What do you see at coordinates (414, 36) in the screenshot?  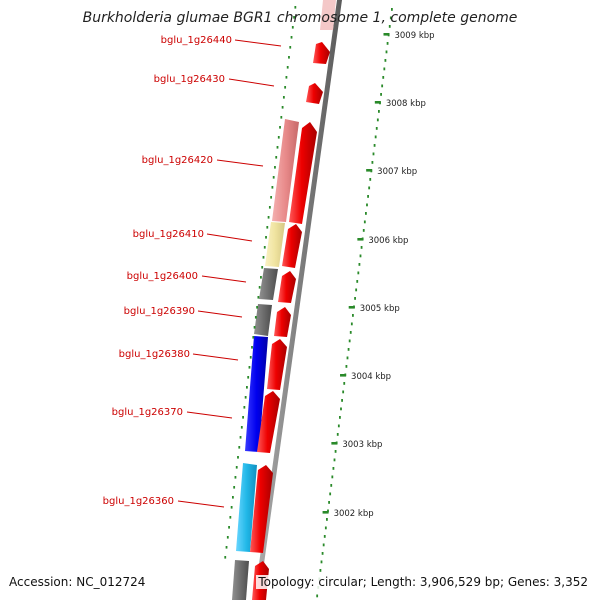 I see `ruler-tick-label: 3009 kbp` at bounding box center [414, 36].